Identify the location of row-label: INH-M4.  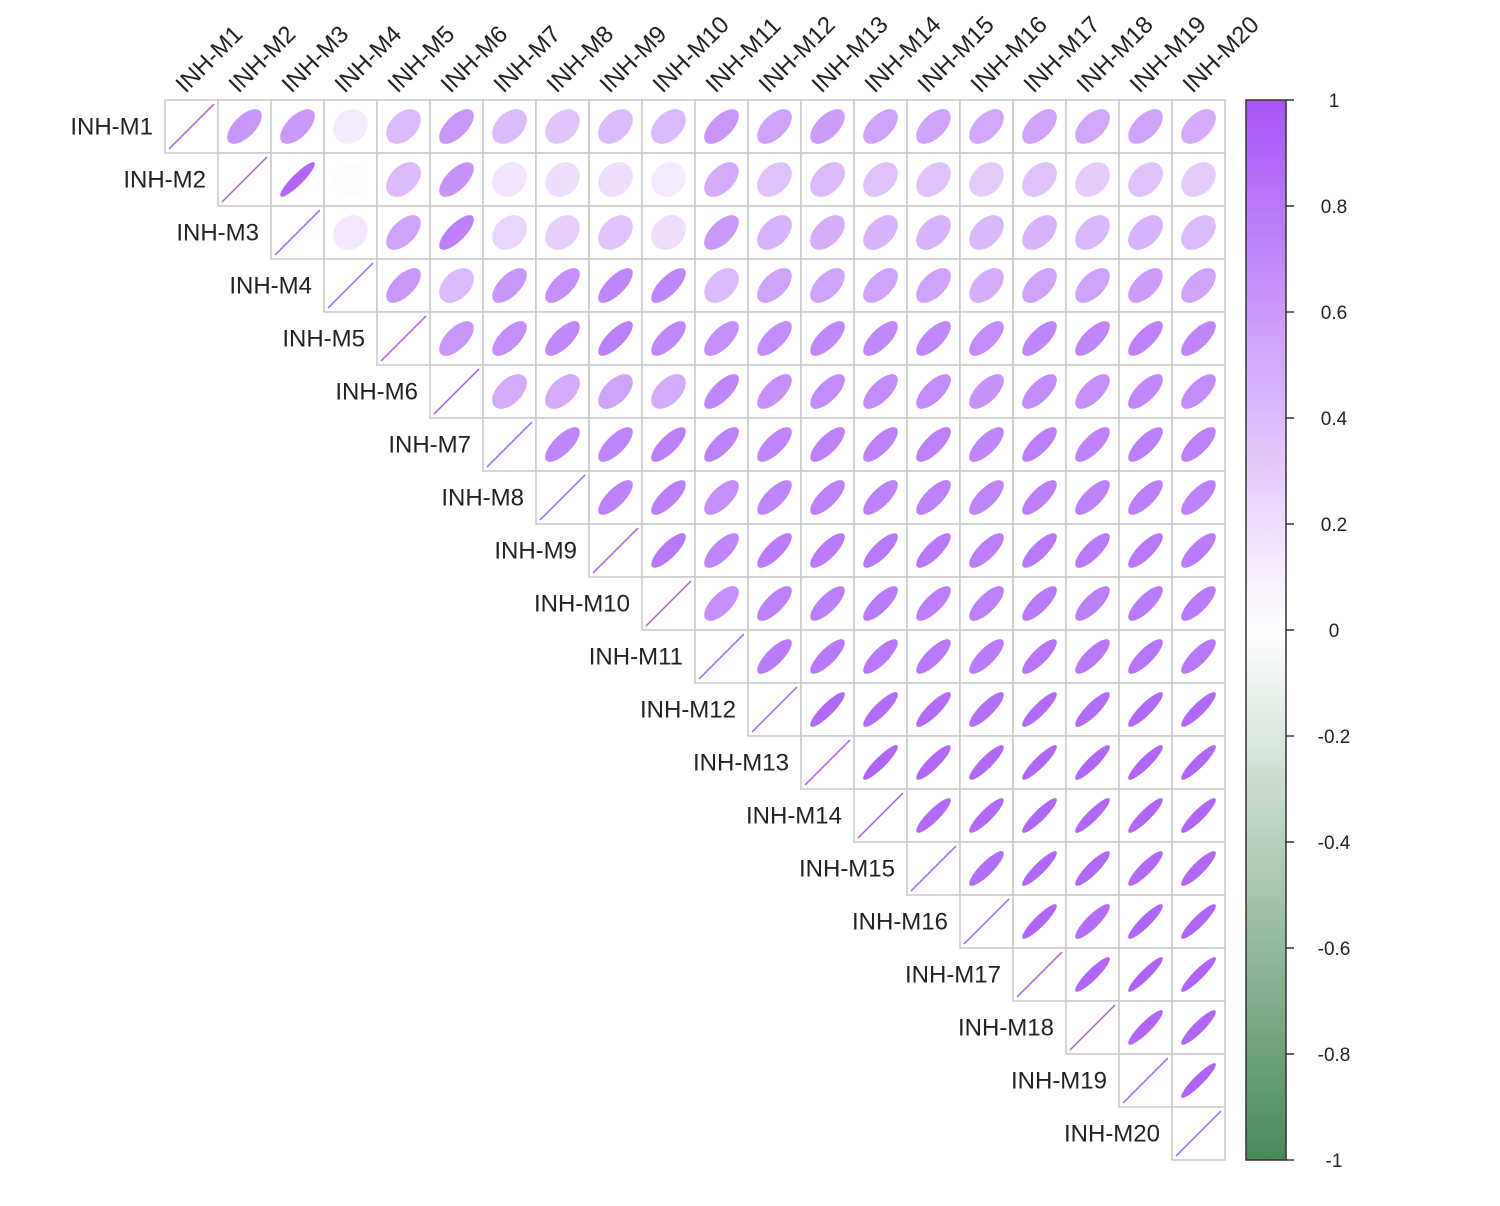
(270, 286).